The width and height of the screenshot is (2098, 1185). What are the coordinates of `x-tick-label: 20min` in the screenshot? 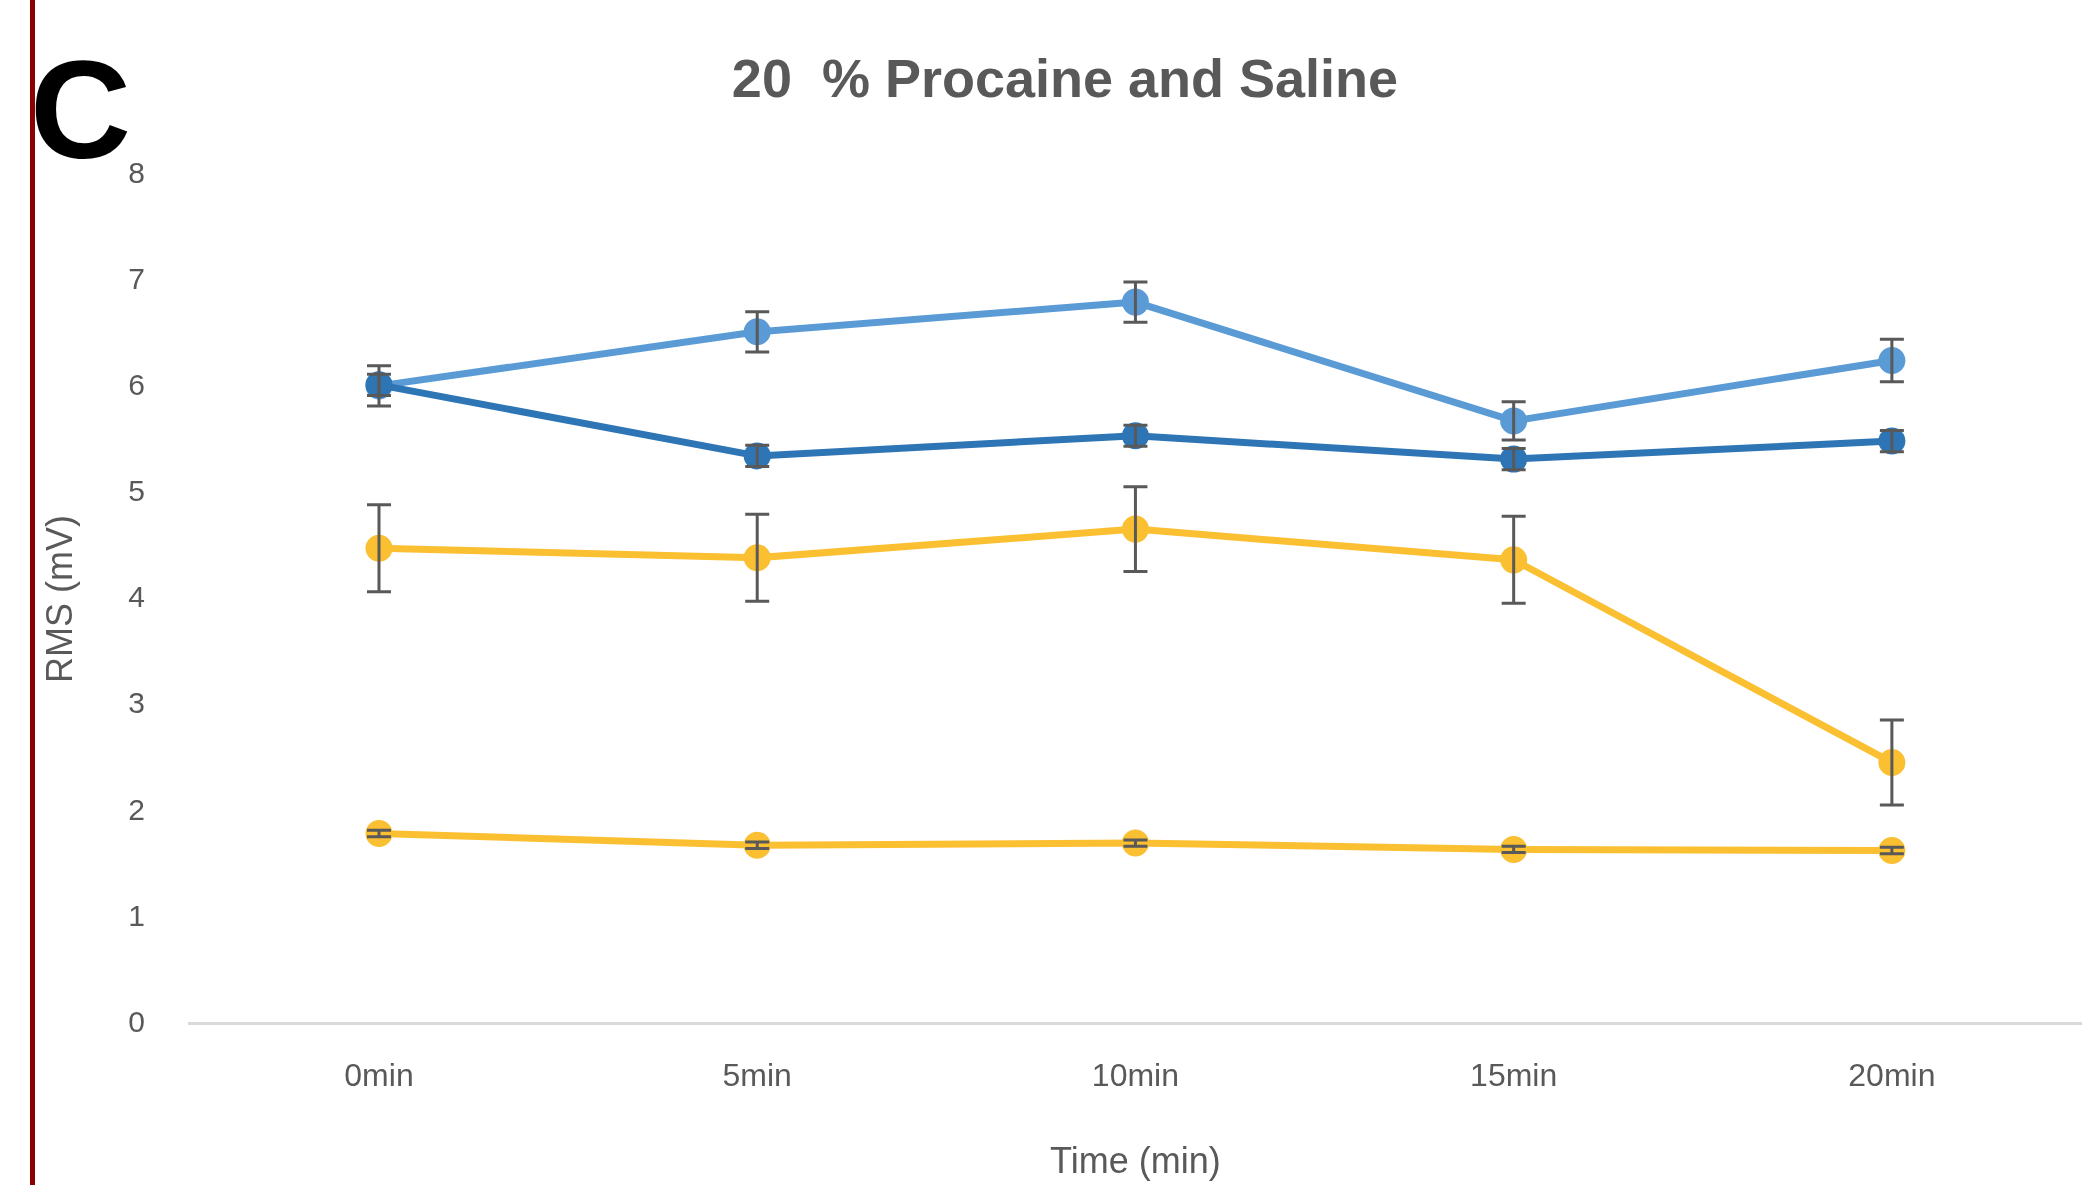 It's located at (1892, 1075).